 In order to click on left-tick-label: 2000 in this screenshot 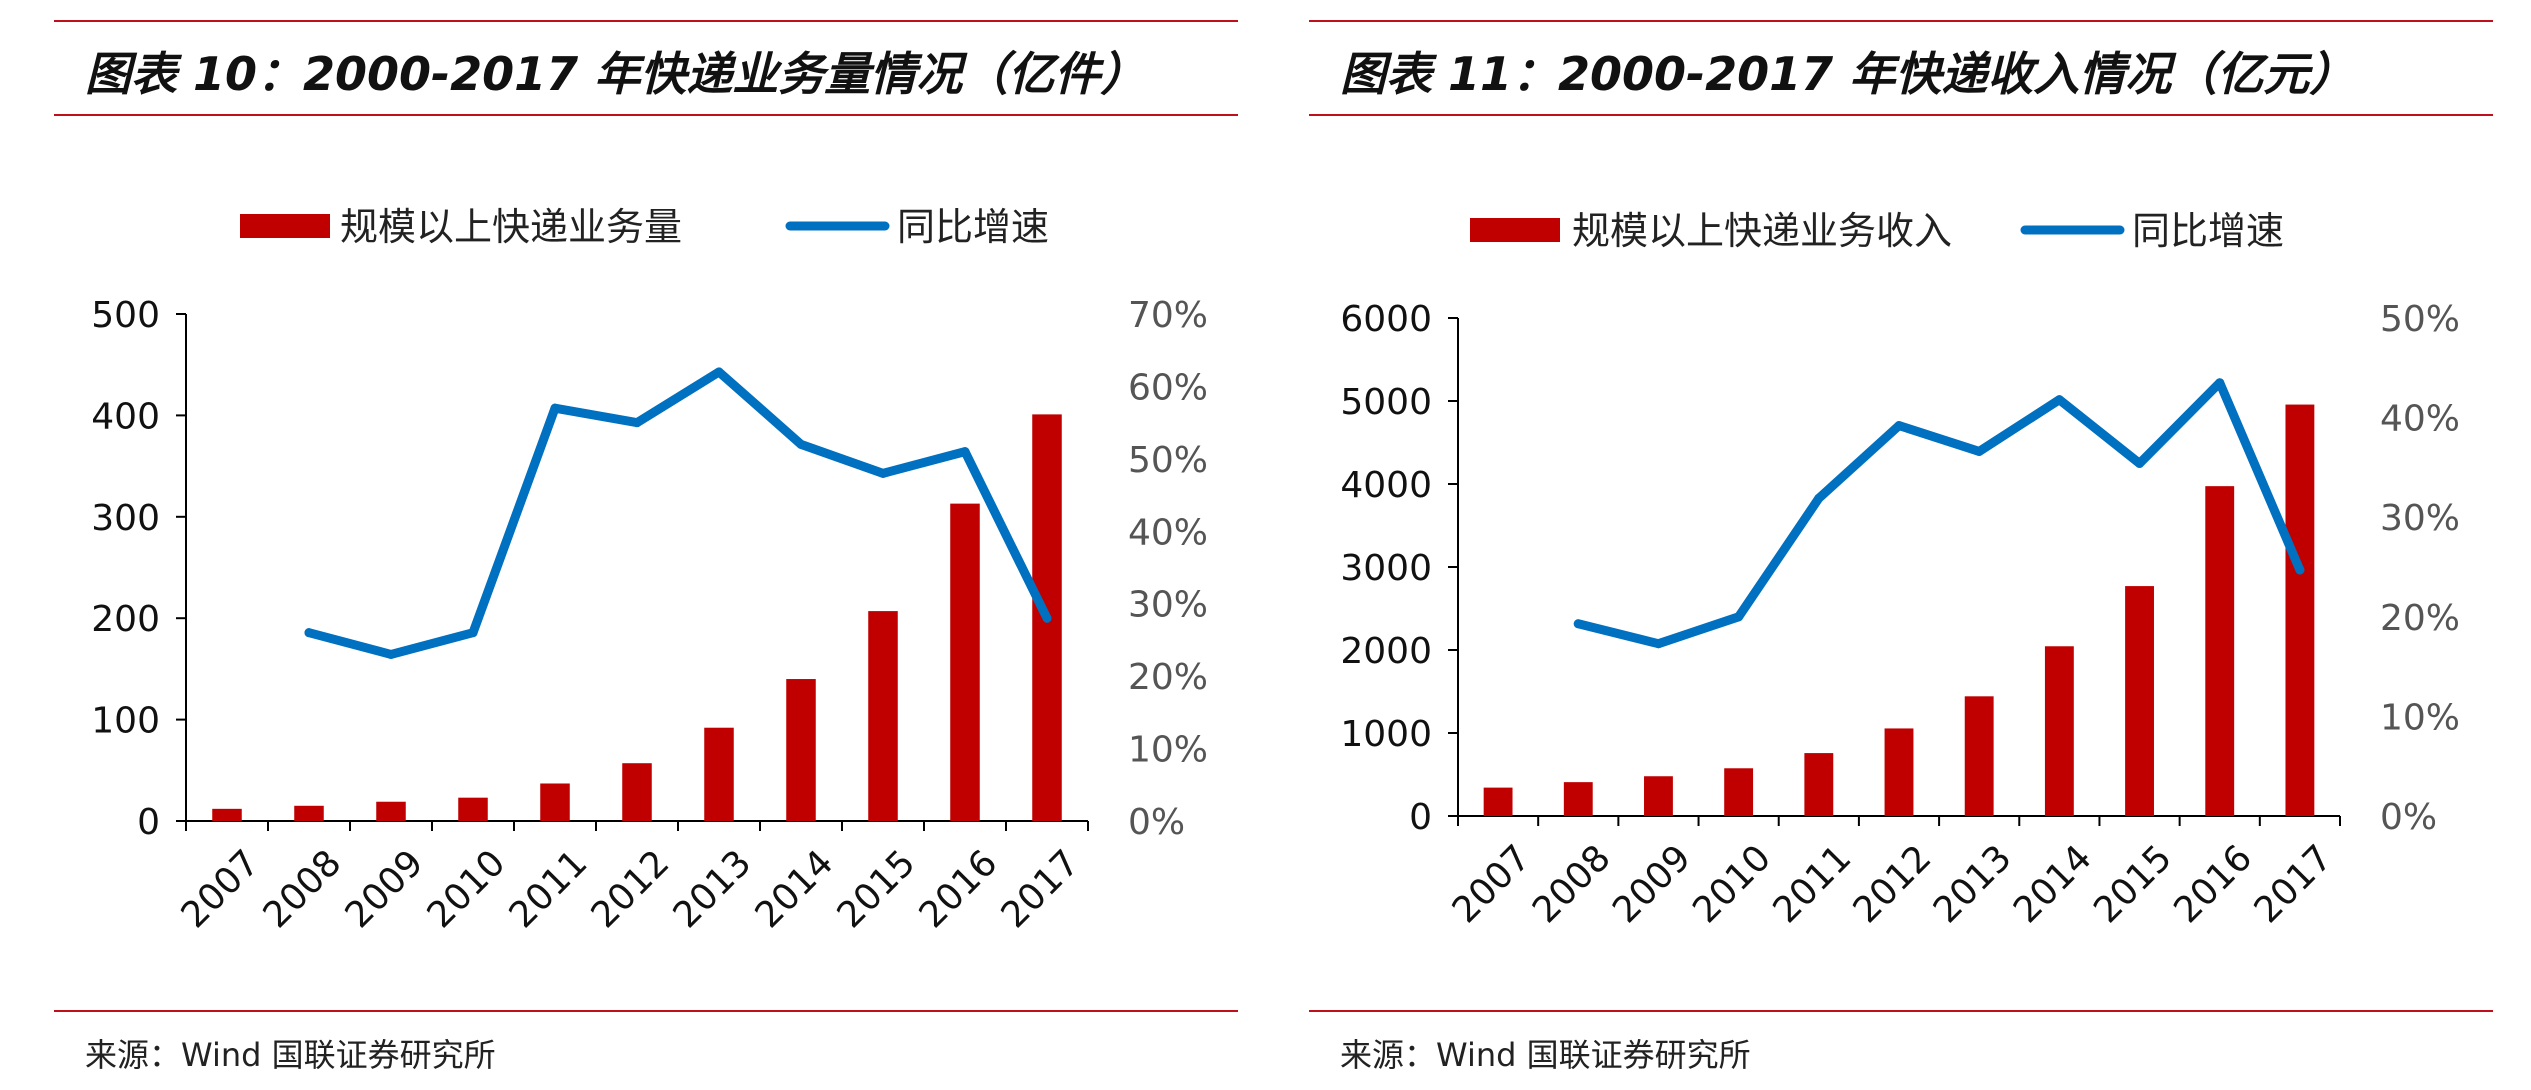, I will do `click(1386, 651)`.